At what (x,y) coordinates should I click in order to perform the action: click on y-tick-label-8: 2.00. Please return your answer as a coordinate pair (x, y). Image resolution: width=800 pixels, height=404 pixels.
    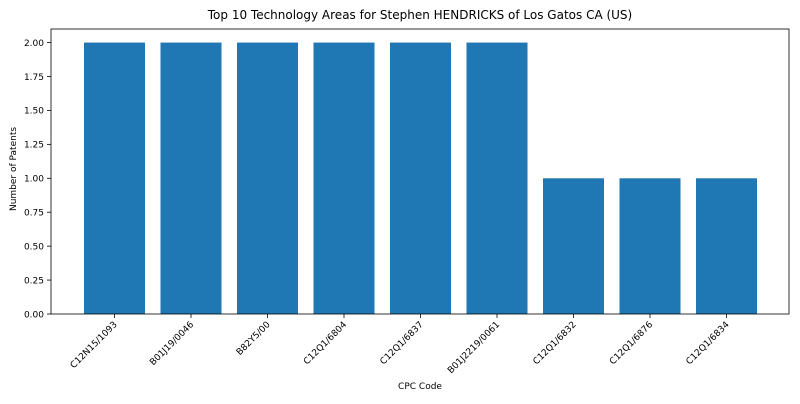
    Looking at the image, I should click on (34, 44).